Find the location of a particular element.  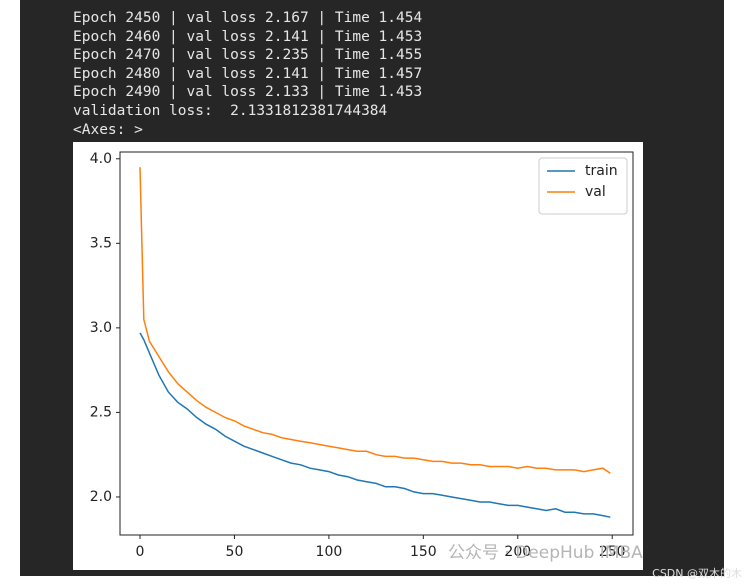

watermark: 公众号 · DeepHub IMBA is located at coordinates (545, 553).